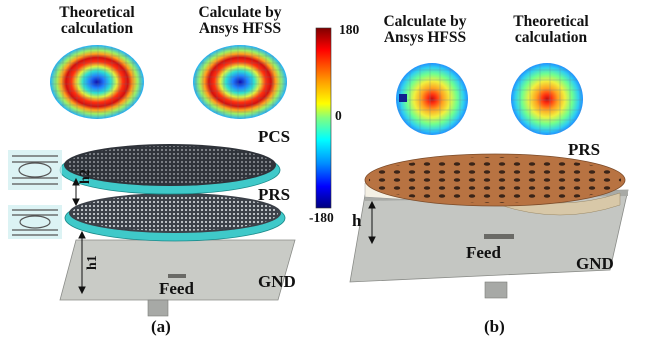 This screenshot has width=647, height=345. What do you see at coordinates (35, 170) in the screenshot?
I see `pcs-unit-cell-inset` at bounding box center [35, 170].